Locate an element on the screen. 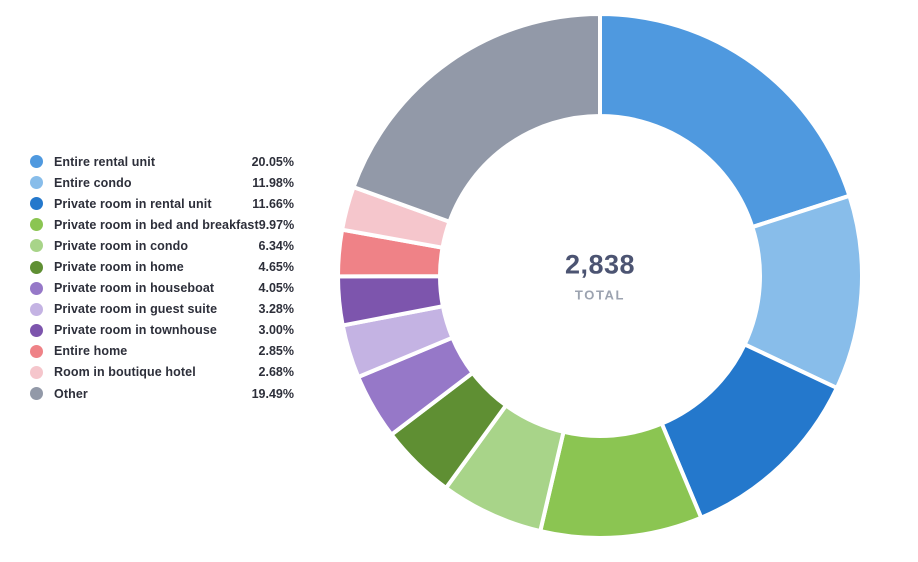 The image size is (918, 562). legend-item: Private room in guest suite 3.28% is located at coordinates (162, 309).